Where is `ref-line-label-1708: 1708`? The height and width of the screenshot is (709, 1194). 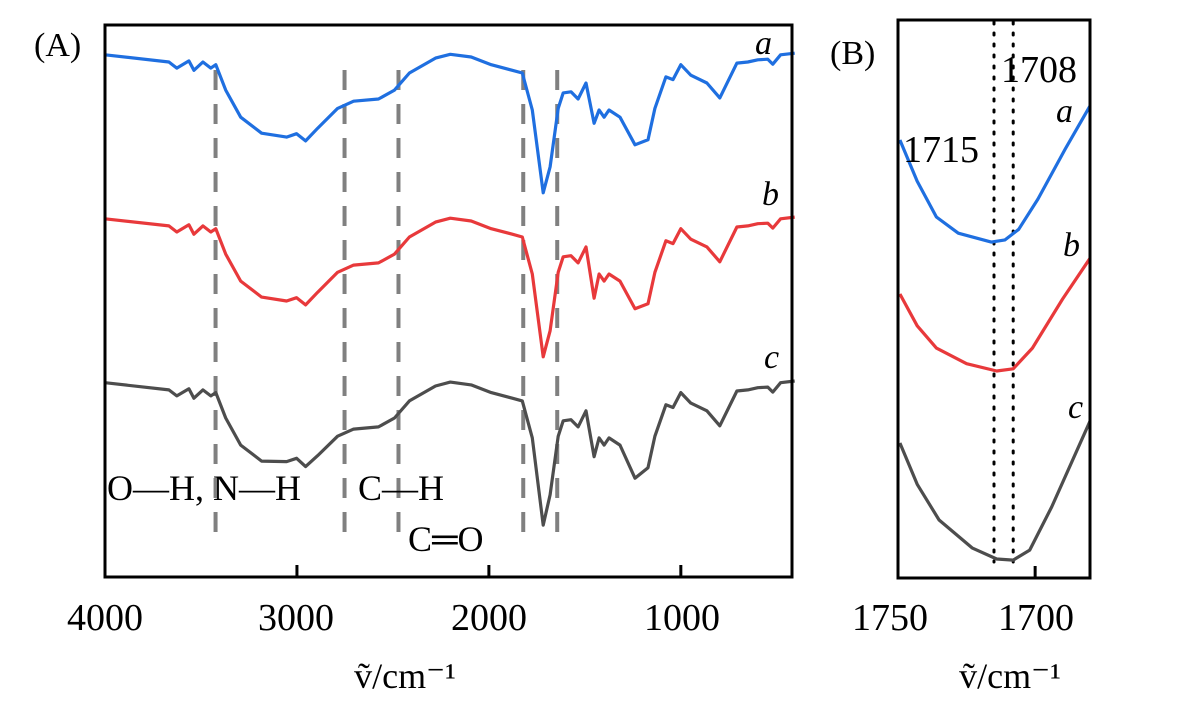
ref-line-label-1708: 1708 is located at coordinates (1039, 70).